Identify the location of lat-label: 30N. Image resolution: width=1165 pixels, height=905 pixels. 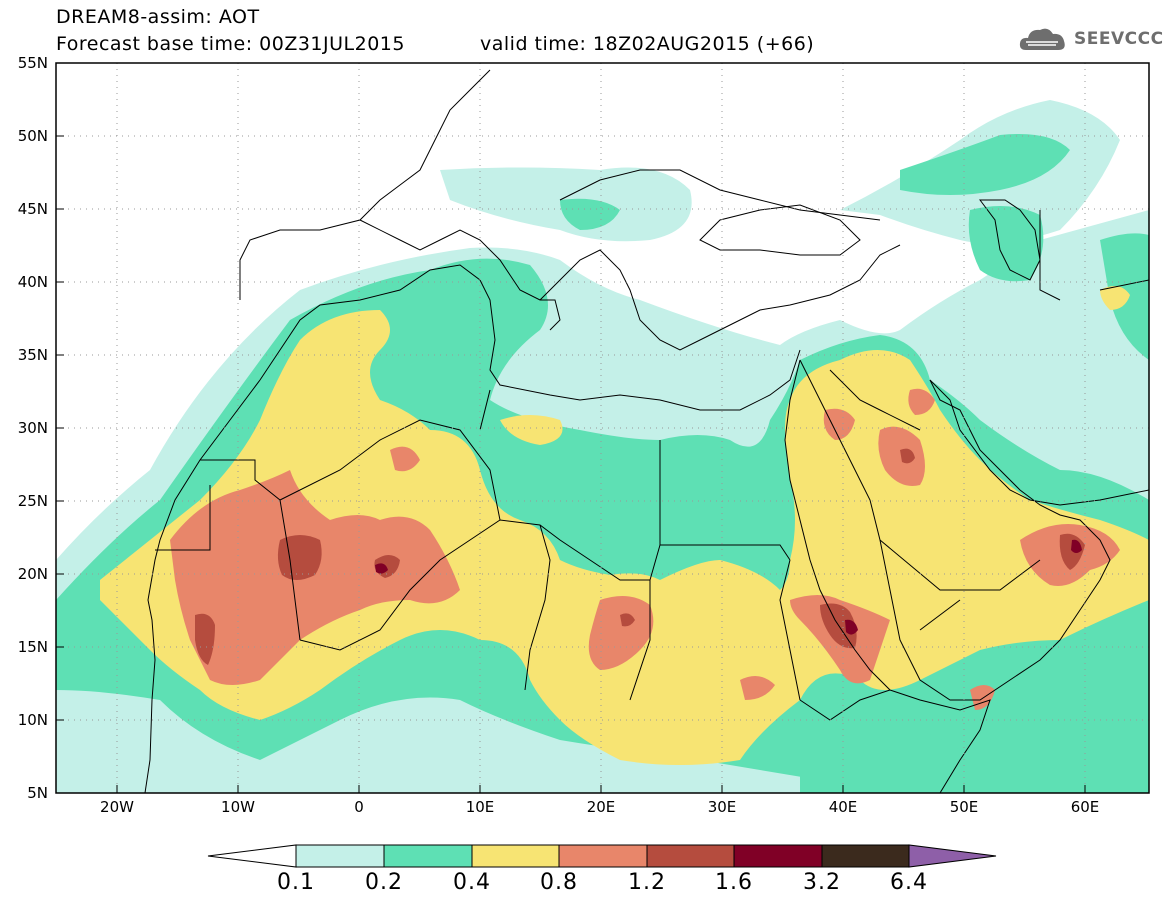
(33, 428).